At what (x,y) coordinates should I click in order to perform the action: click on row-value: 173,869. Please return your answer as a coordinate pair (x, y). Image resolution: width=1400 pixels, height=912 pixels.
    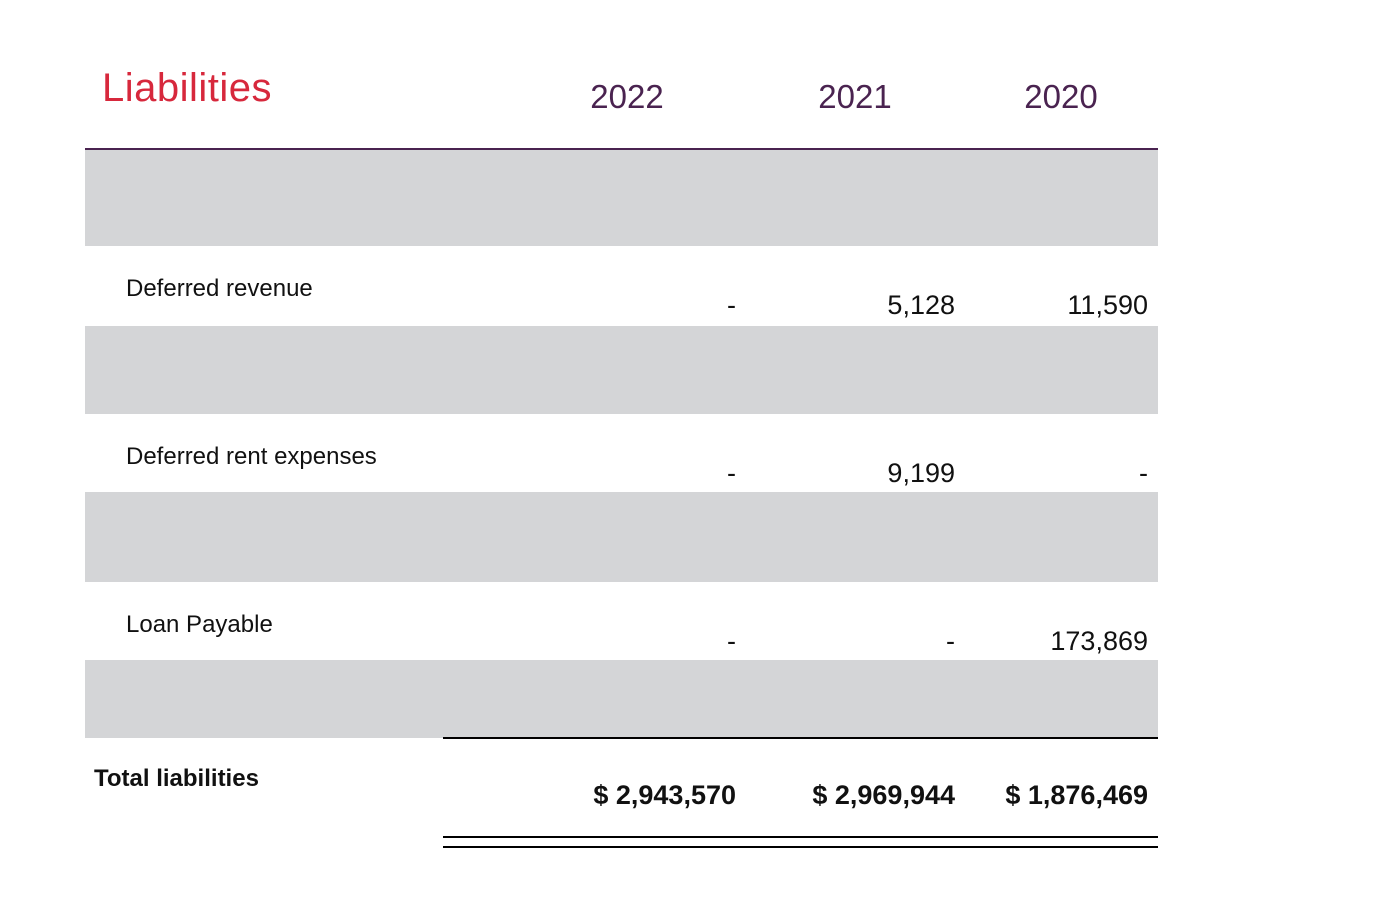
    Looking at the image, I should click on (1099, 641).